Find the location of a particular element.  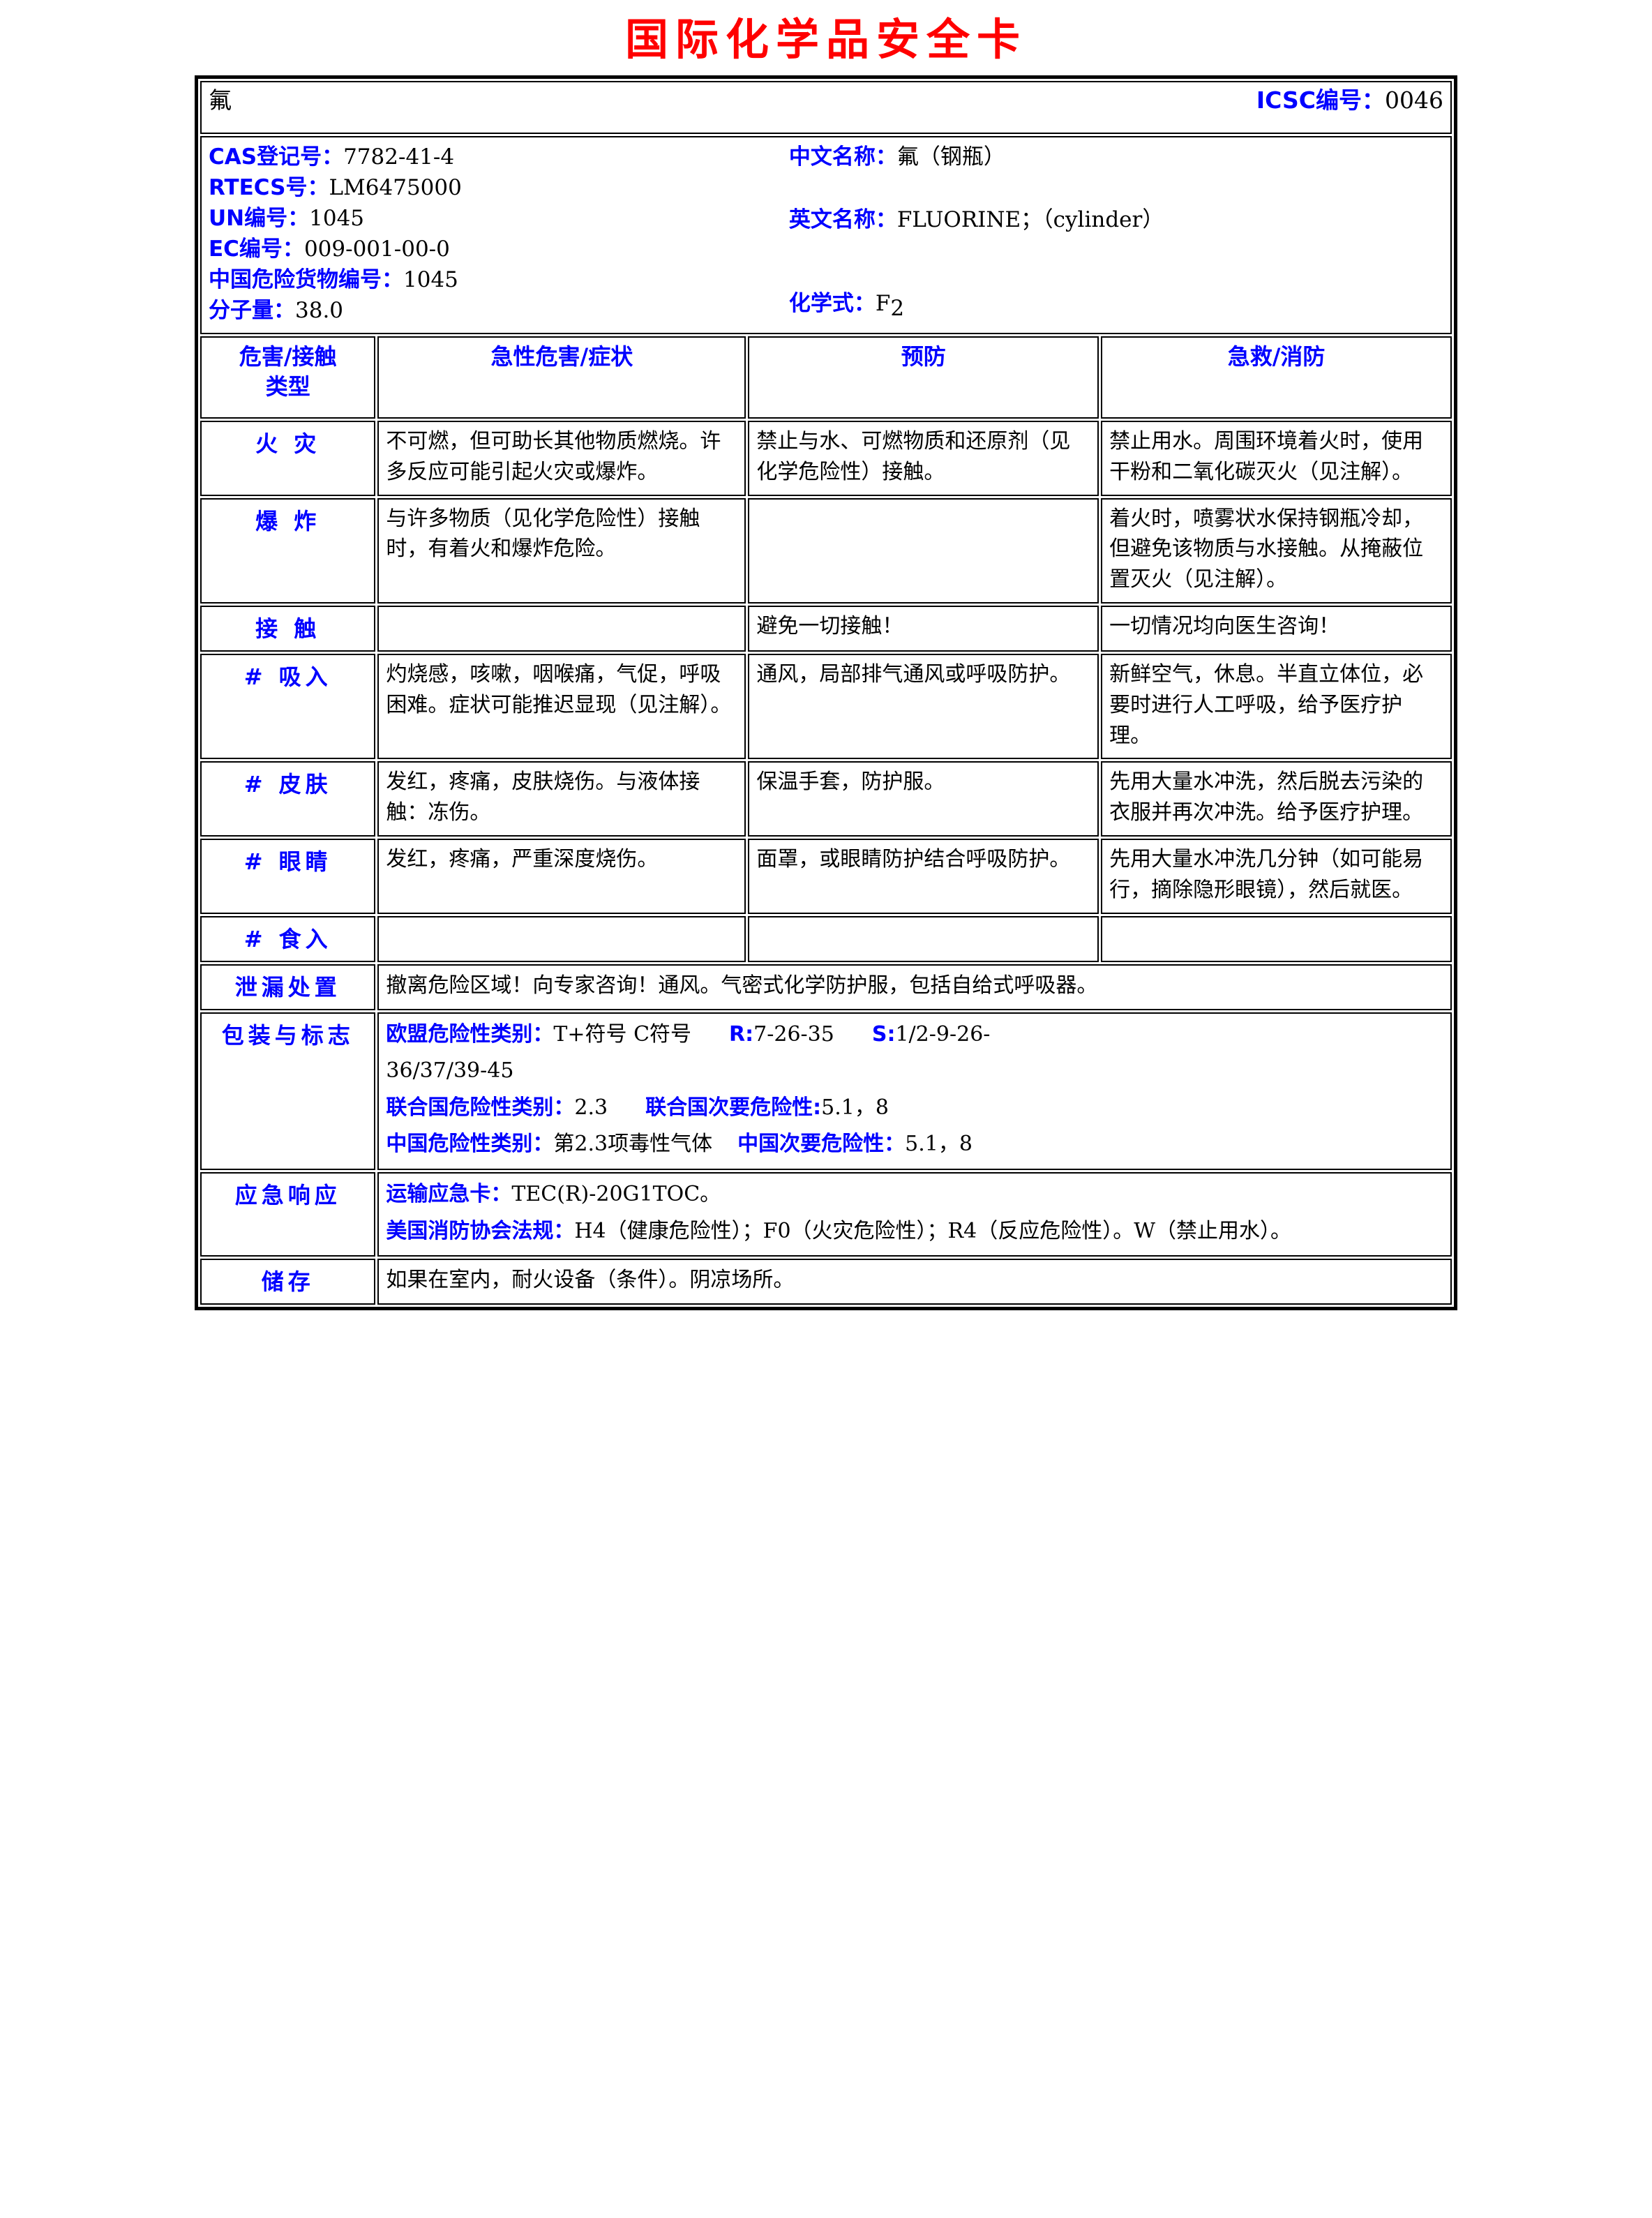

molecular-weight-label: 分子量： is located at coordinates (252, 311).